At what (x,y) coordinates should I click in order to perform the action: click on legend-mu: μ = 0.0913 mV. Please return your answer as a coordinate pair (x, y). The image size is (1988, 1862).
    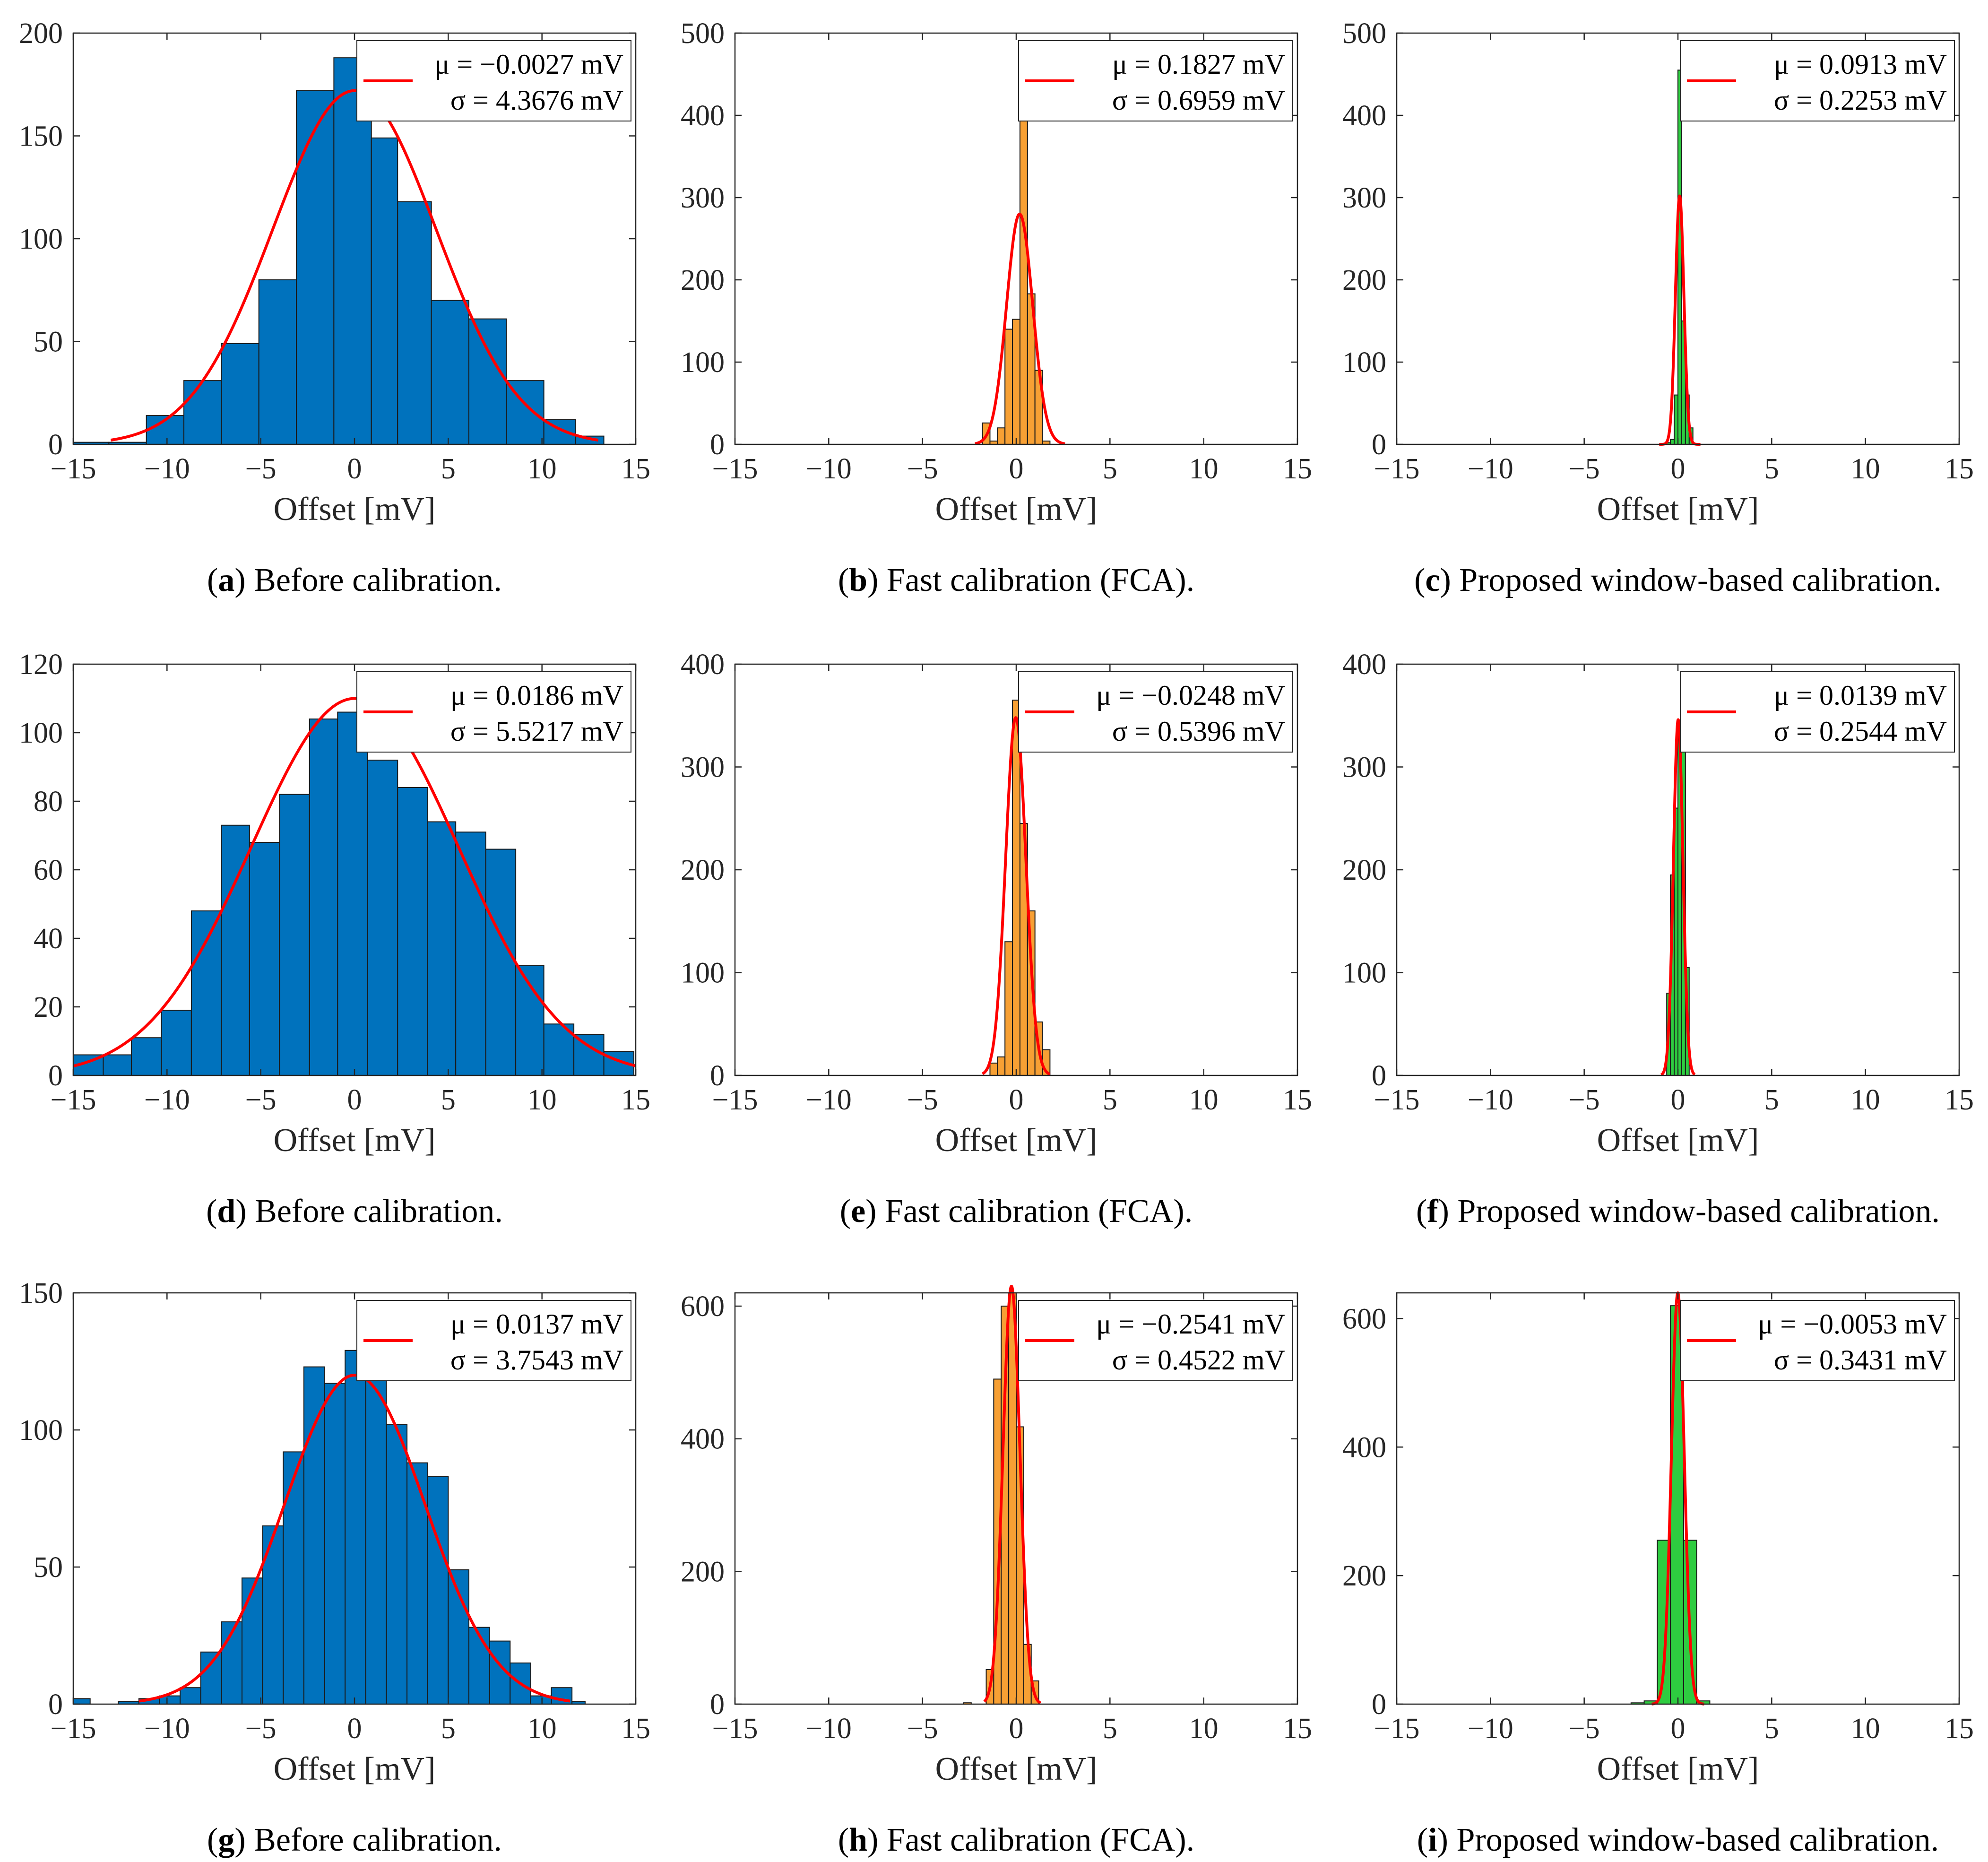
    Looking at the image, I should click on (1860, 64).